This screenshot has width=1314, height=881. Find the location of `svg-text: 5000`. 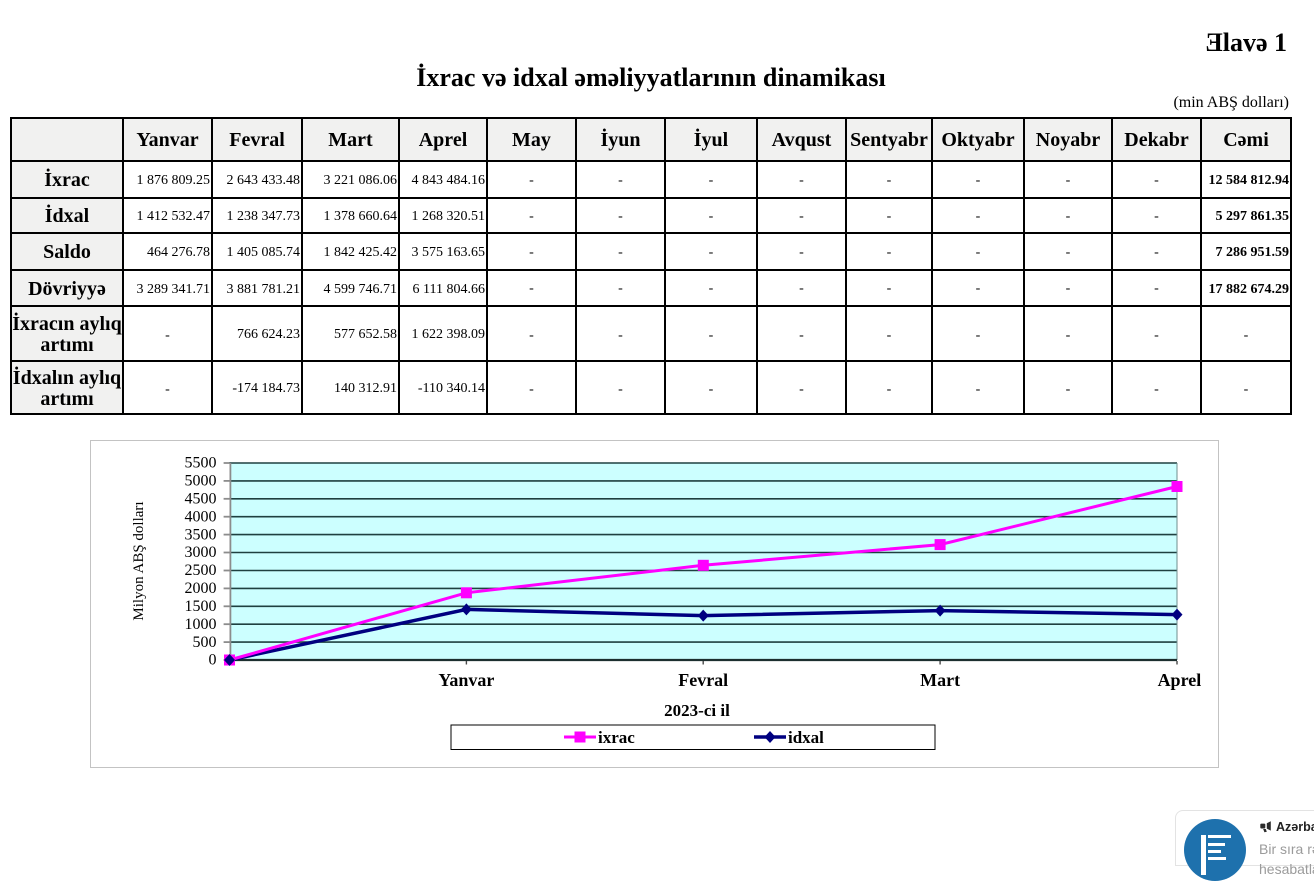

svg-text: 5000 is located at coordinates (201, 481).